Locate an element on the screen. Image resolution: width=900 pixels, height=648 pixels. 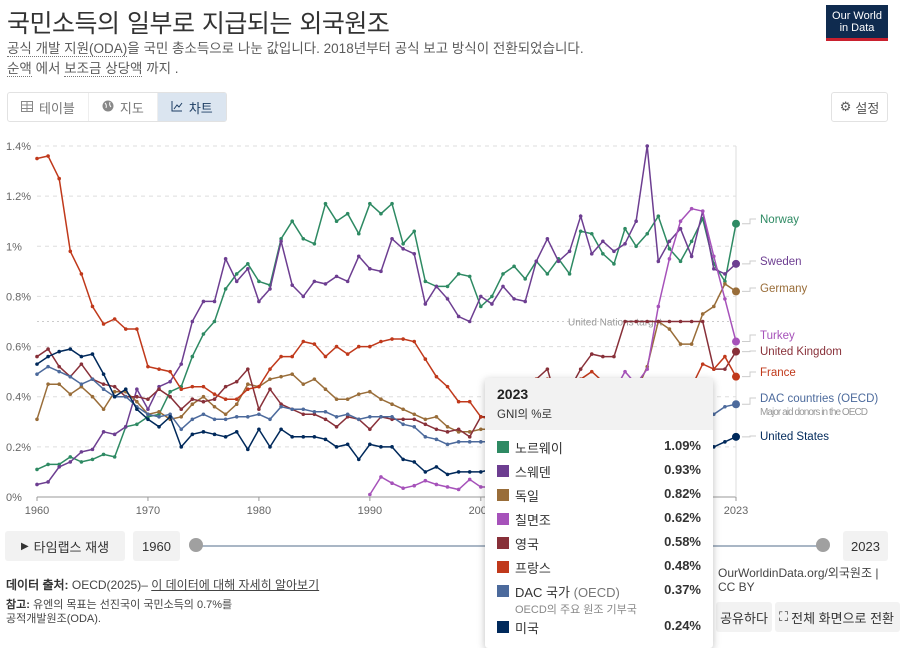
tab-chart: 차트 is located at coordinates (191, 107).